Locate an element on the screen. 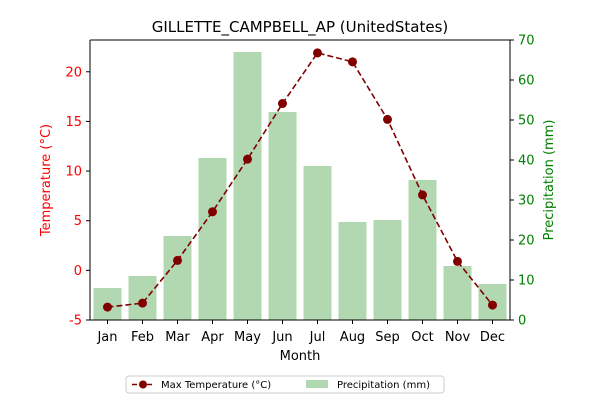  right-tick-label: 0 is located at coordinates (522, 321).